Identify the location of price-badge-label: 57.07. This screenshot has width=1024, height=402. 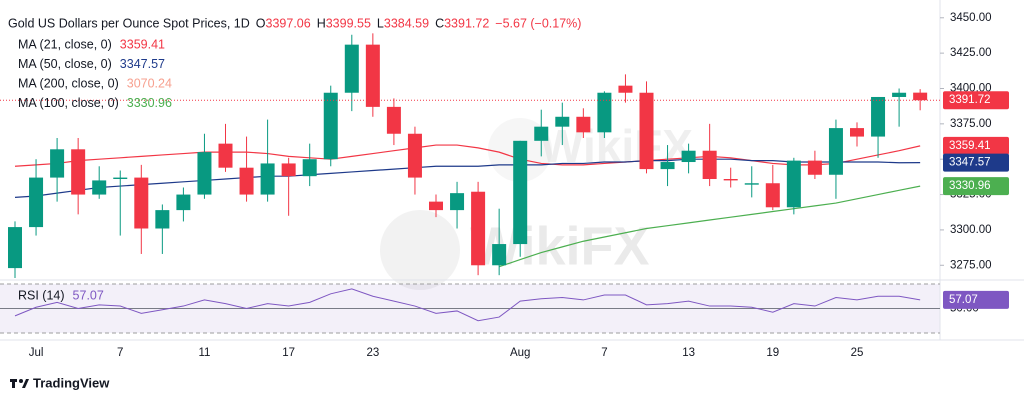
(963, 300).